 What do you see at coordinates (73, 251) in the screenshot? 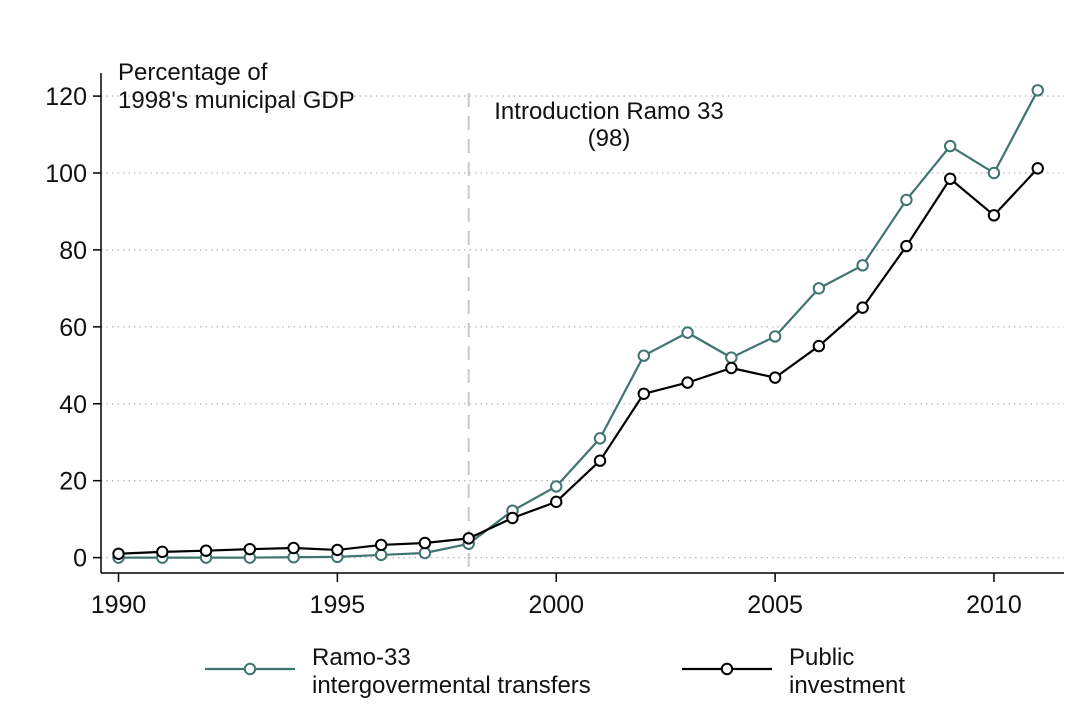
I see `y-tick-label-80: 80` at bounding box center [73, 251].